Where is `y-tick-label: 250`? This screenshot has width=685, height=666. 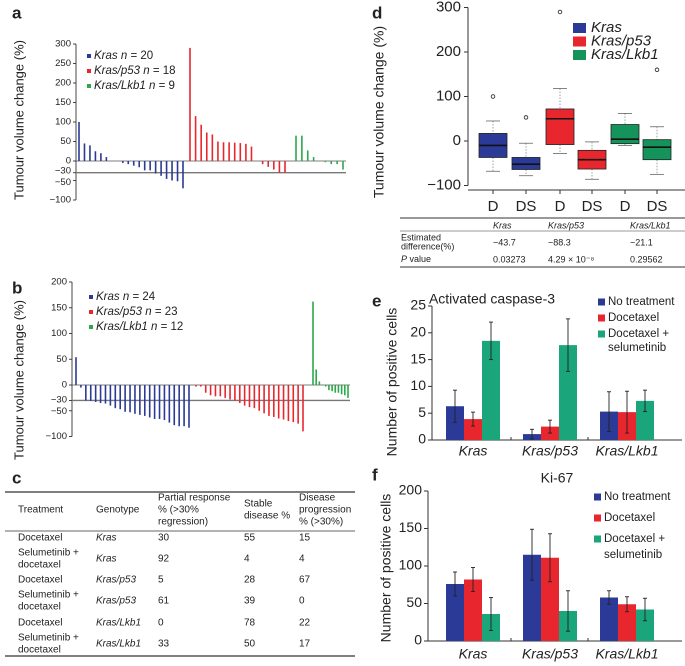 y-tick-label: 250 is located at coordinates (63, 63).